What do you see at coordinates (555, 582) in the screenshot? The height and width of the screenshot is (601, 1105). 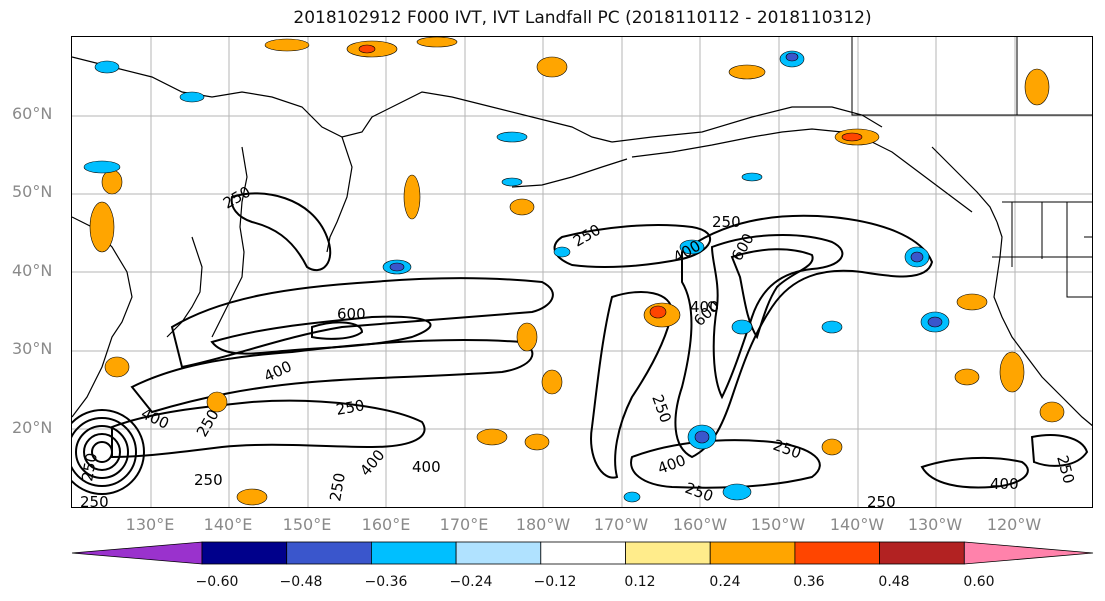 I see `colorbar-tick-label: −0.12` at bounding box center [555, 582].